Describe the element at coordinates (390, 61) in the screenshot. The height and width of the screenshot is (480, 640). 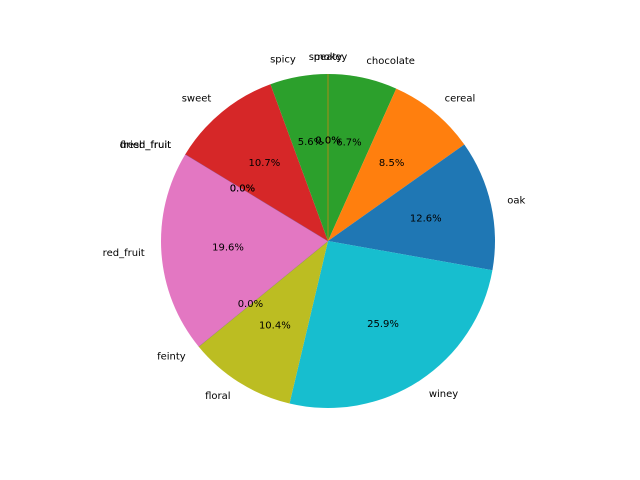
I see `category-label-chocolate: chocolate` at that location.